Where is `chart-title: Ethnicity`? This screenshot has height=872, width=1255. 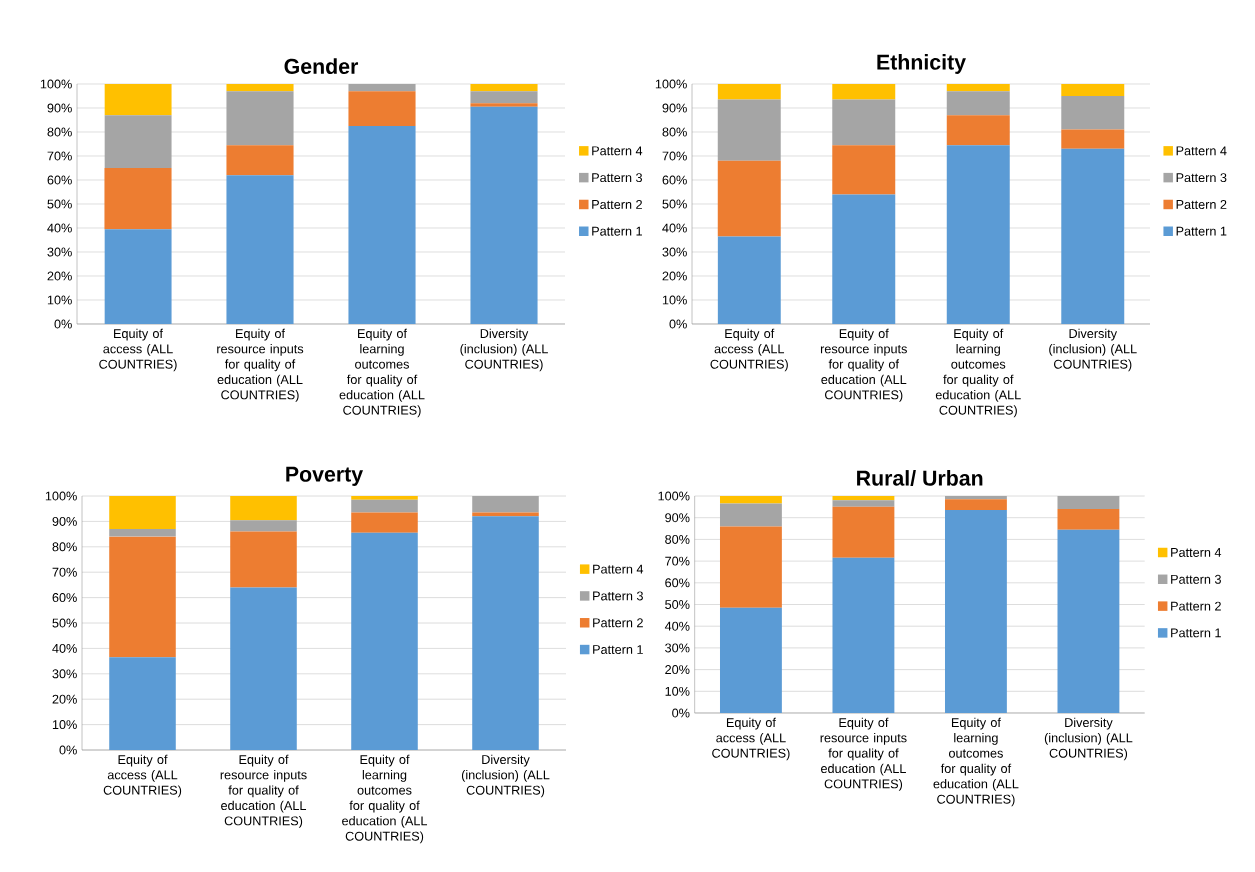
chart-title: Ethnicity is located at coordinates (921, 64).